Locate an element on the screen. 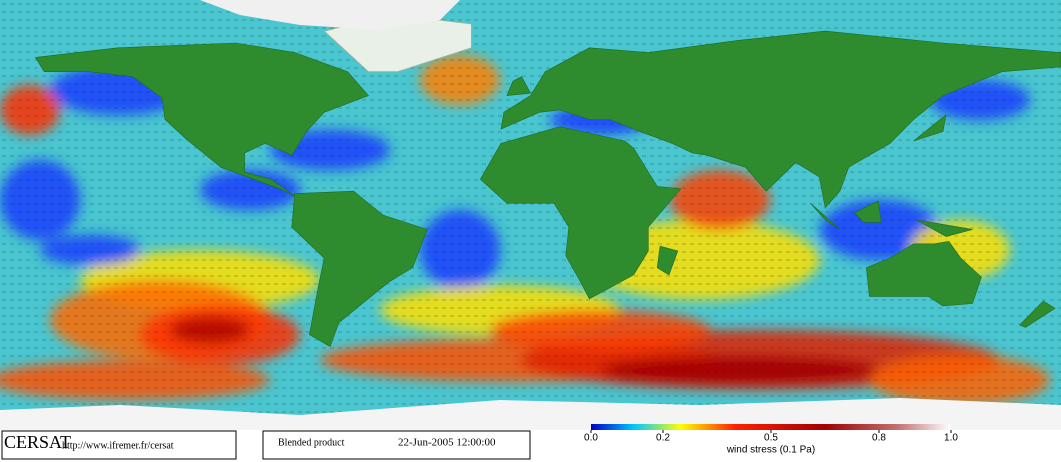 Image resolution: width=1061 pixels, height=462 pixels. url: http://www.ifremer.fr/cersat is located at coordinates (118, 445).